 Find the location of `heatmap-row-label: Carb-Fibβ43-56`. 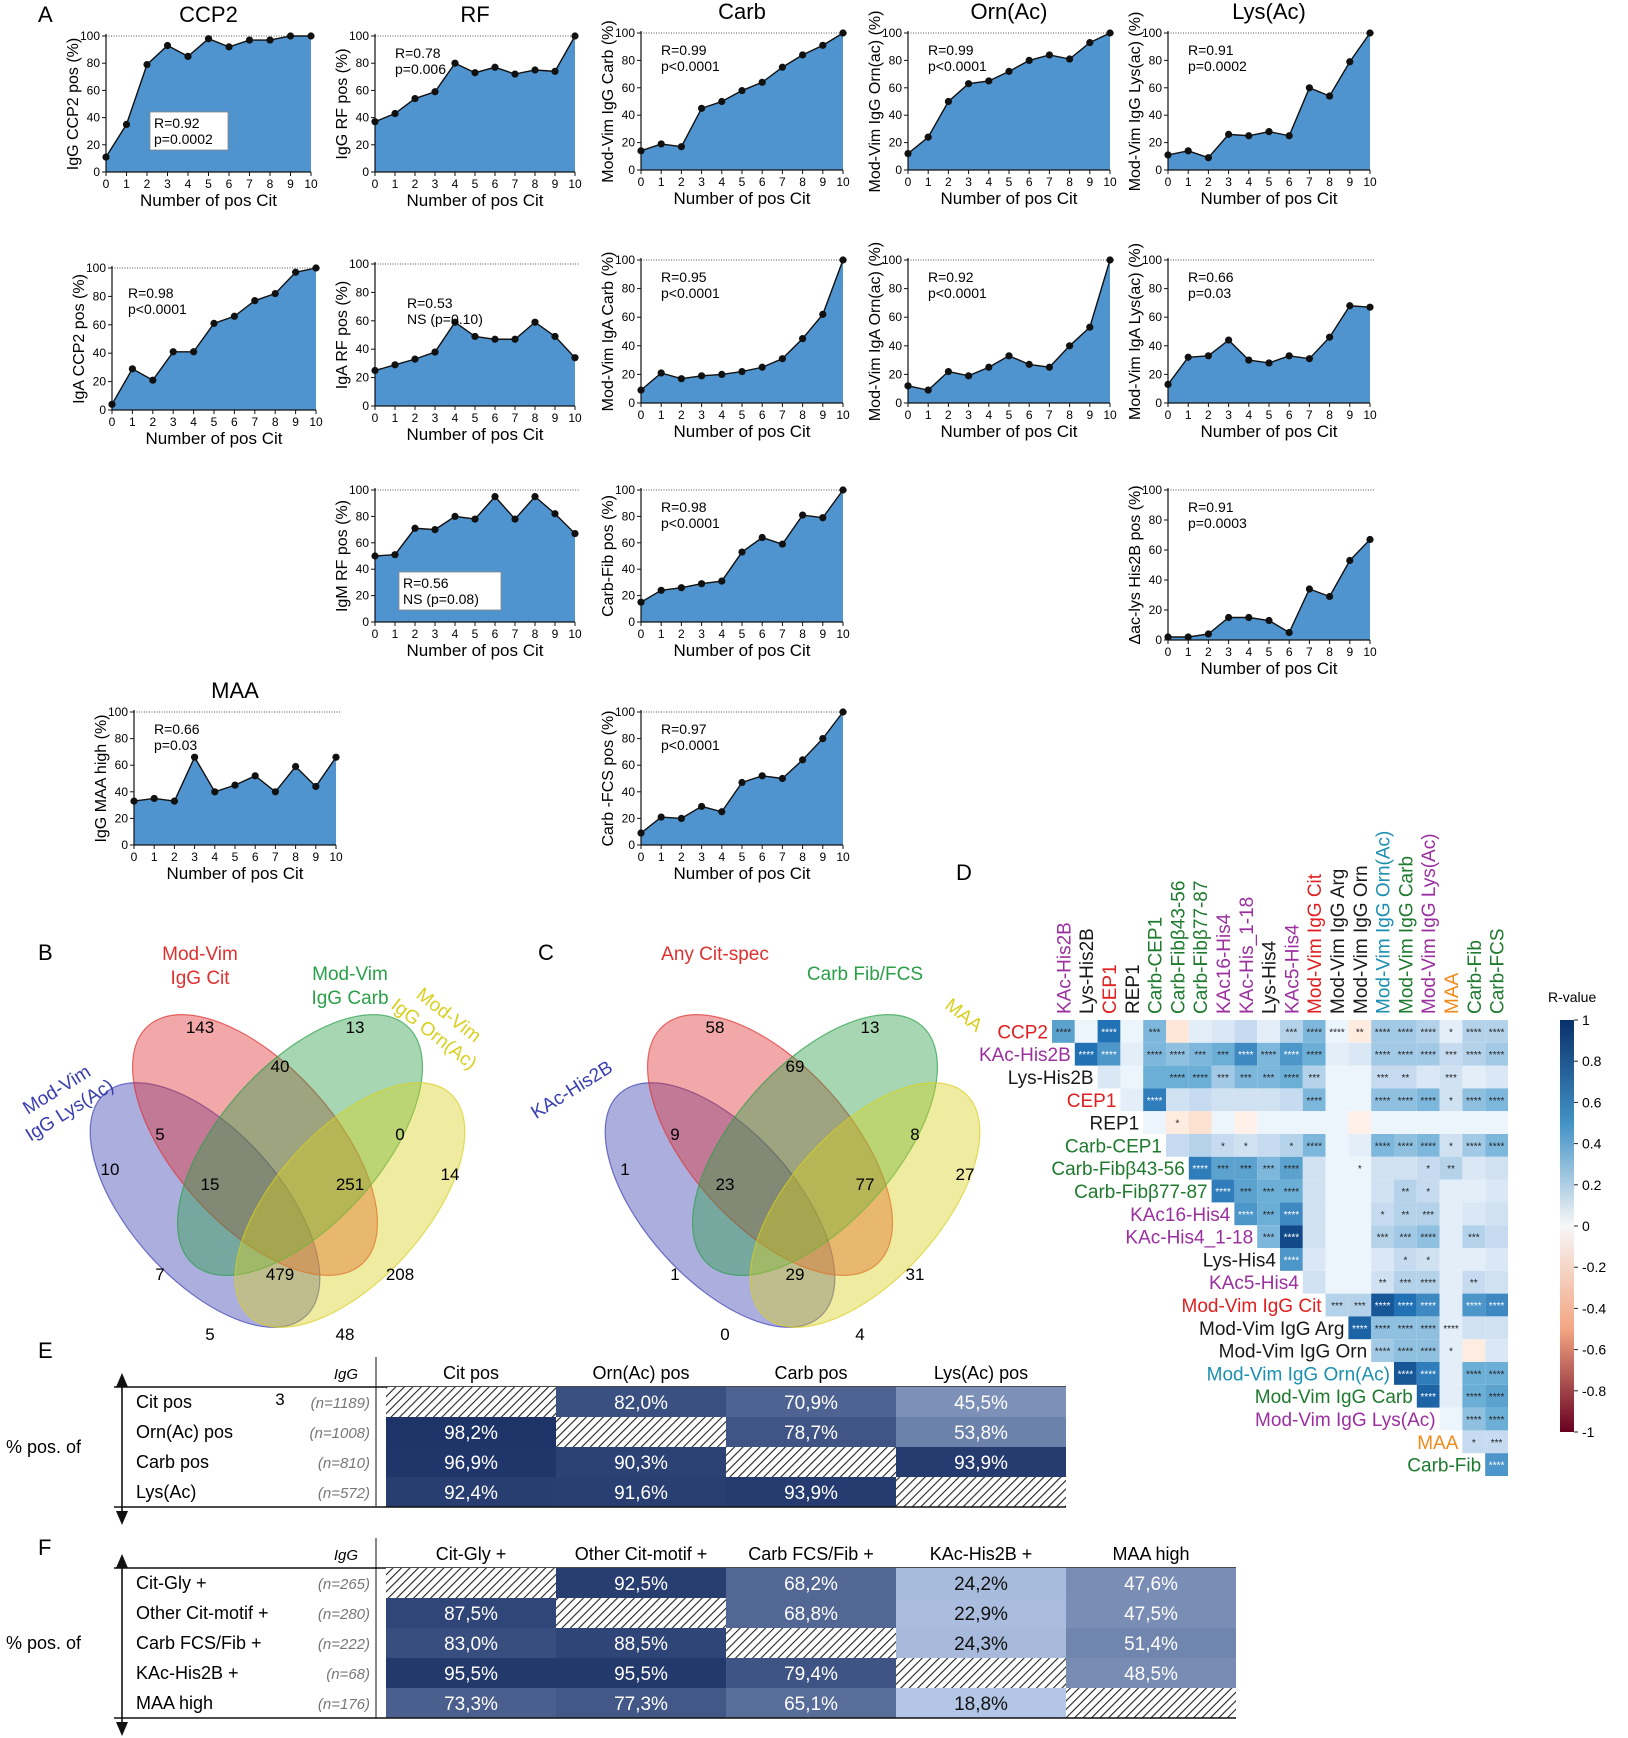

heatmap-row-label: Carb-Fibβ43-56 is located at coordinates (1117, 1169).